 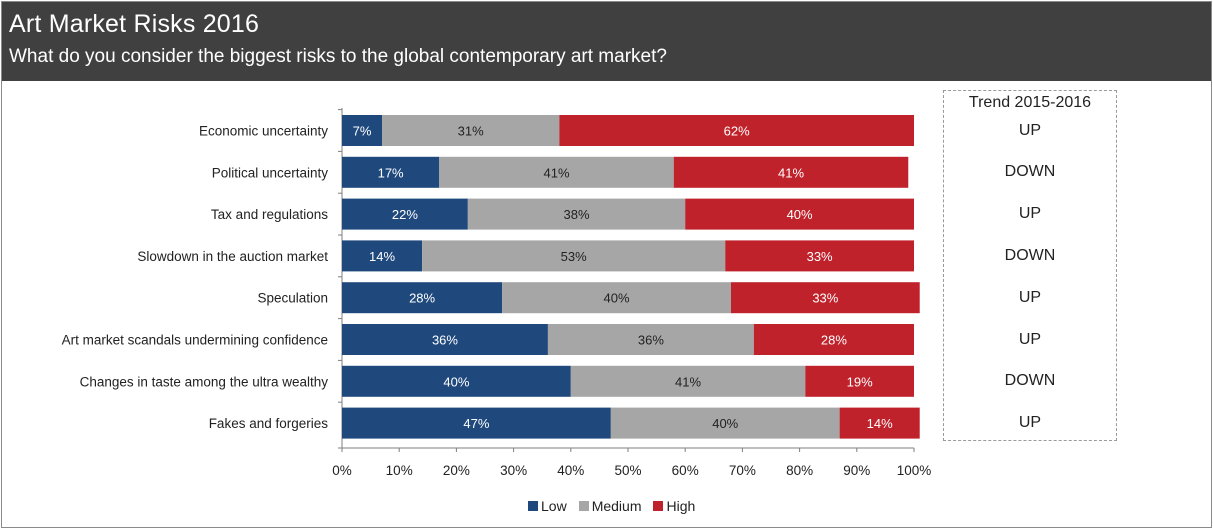 What do you see at coordinates (570, 470) in the screenshot?
I see `x-tick-label: 40%` at bounding box center [570, 470].